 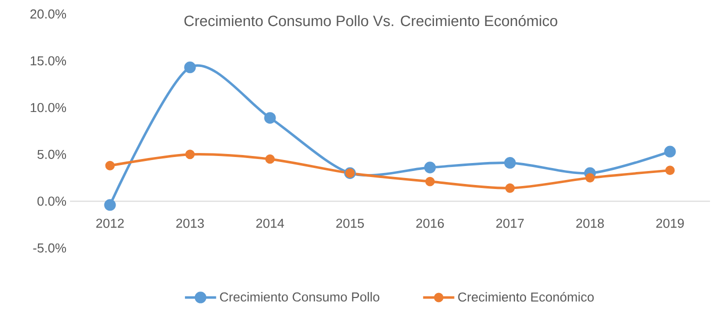 What do you see at coordinates (670, 223) in the screenshot?
I see `x-tick-label: 2019` at bounding box center [670, 223].